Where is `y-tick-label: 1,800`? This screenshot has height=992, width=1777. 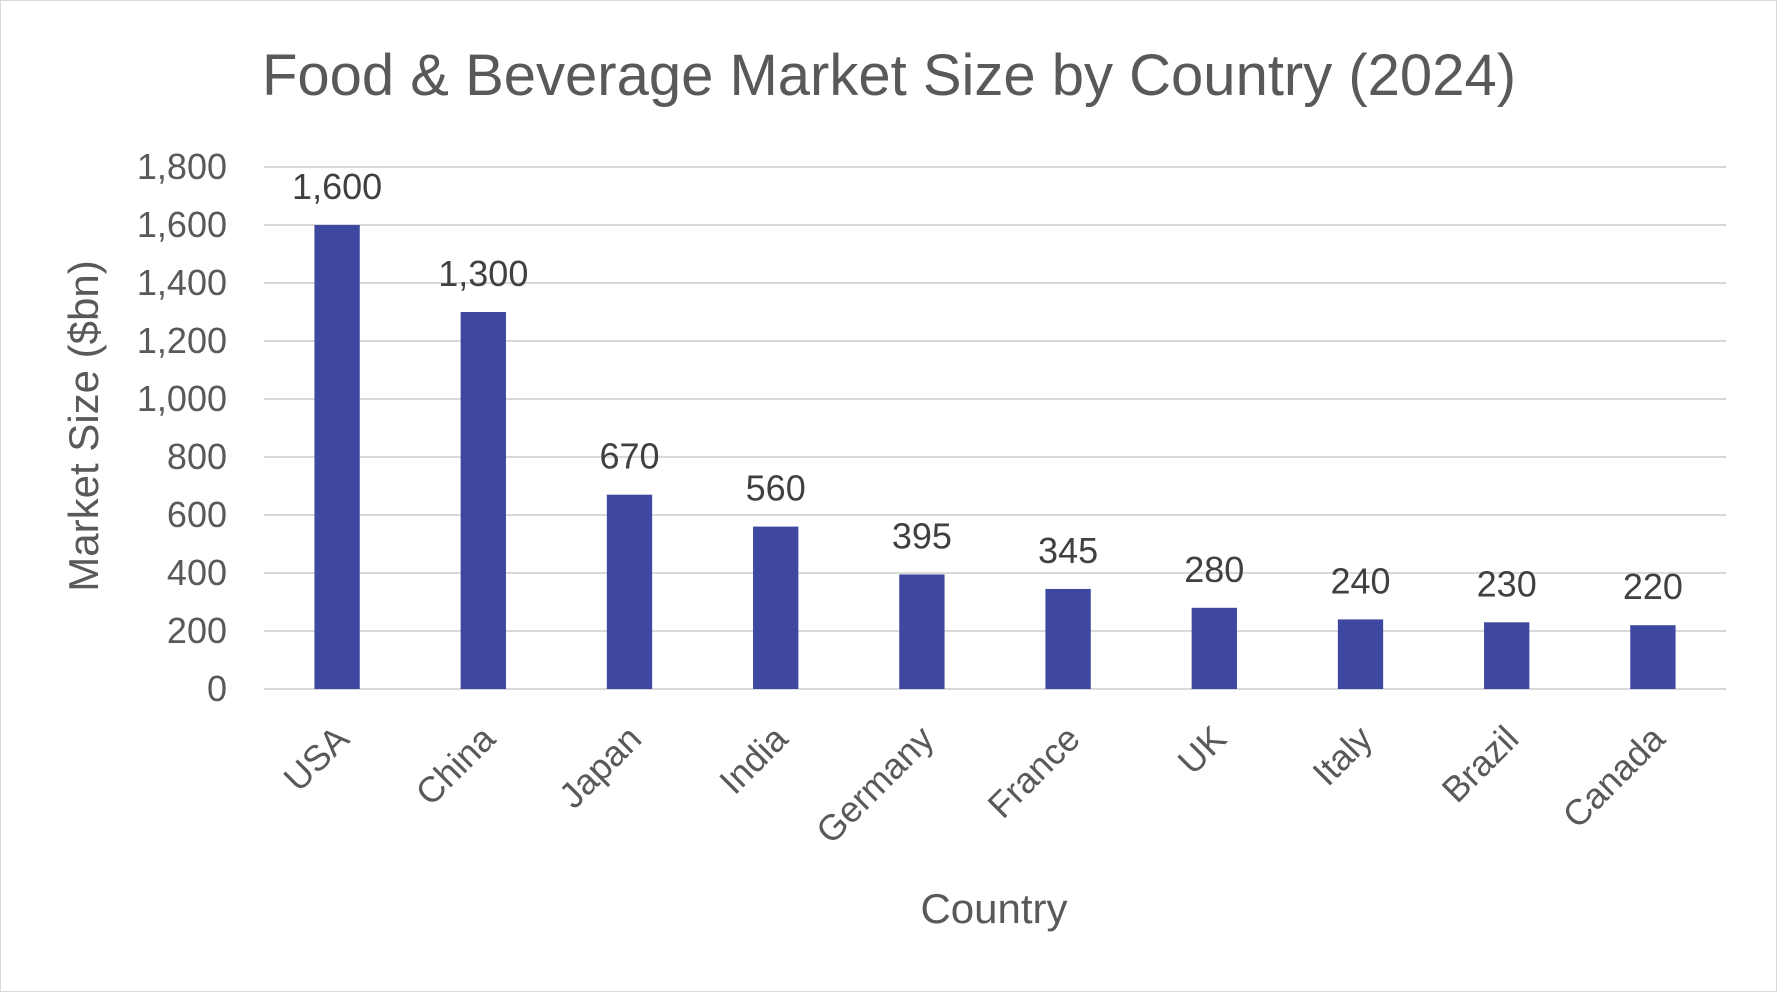 y-tick-label: 1,800 is located at coordinates (182, 166).